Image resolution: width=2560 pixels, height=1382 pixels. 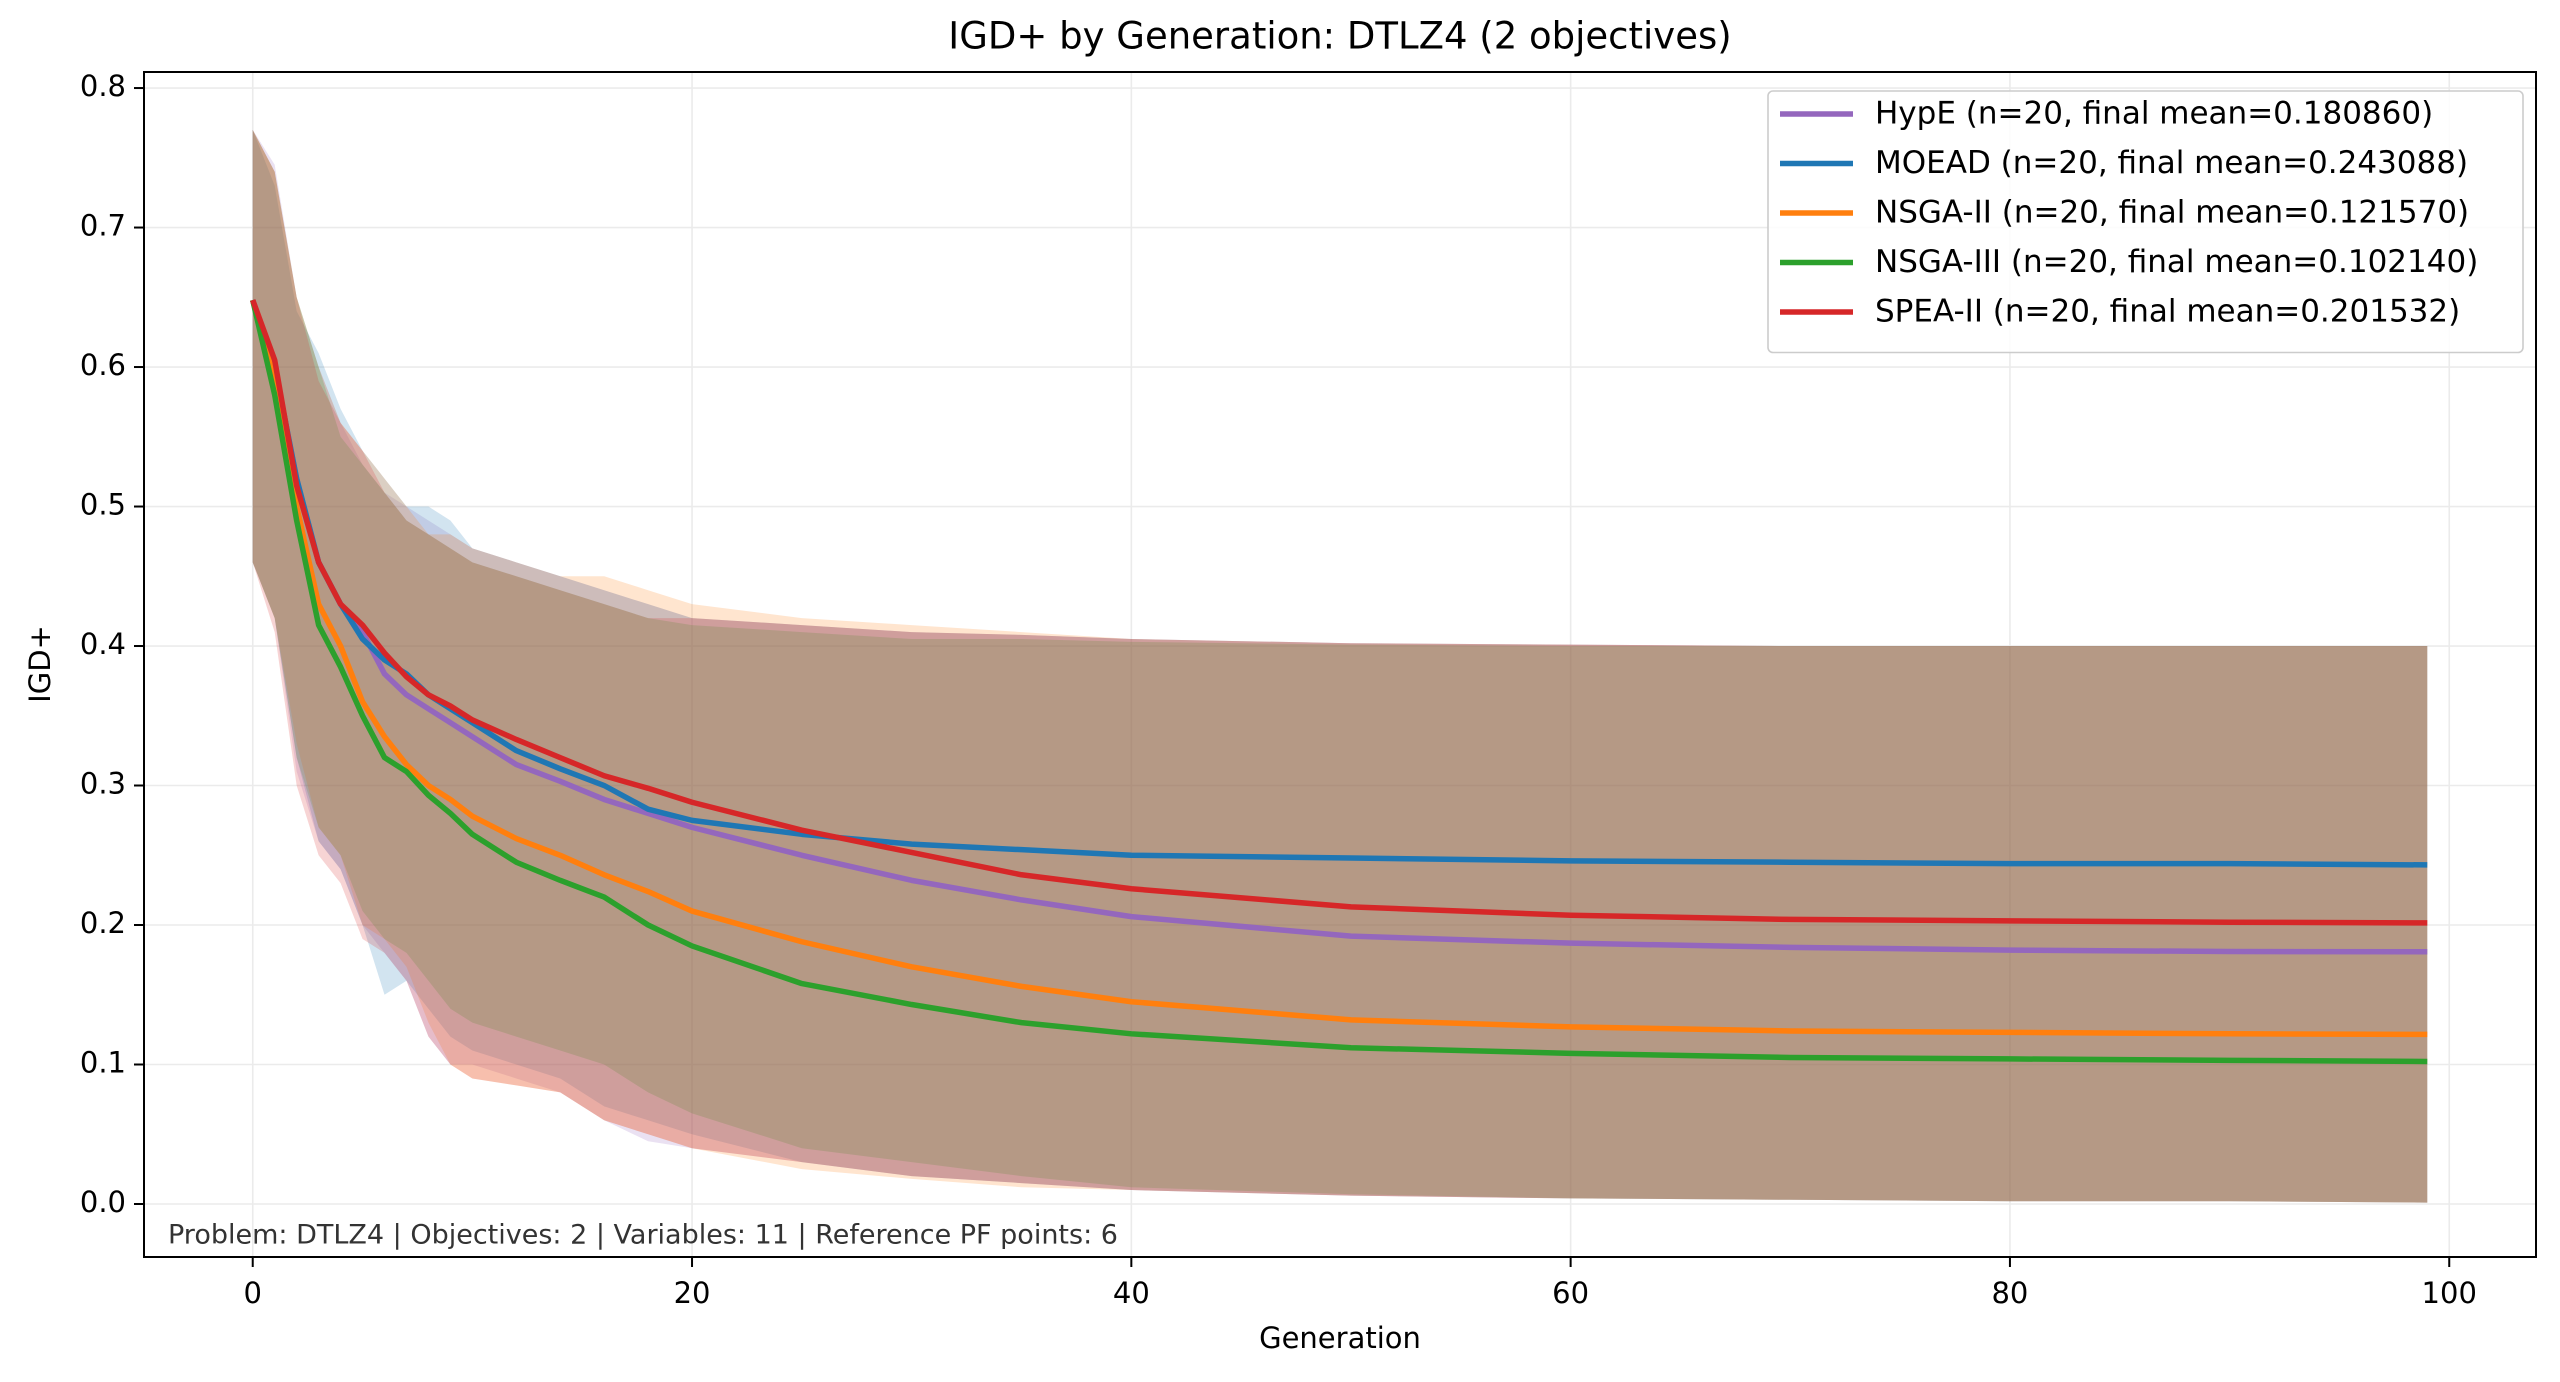 I want to click on y-axis-label: IGD+, so click(x=40, y=664).